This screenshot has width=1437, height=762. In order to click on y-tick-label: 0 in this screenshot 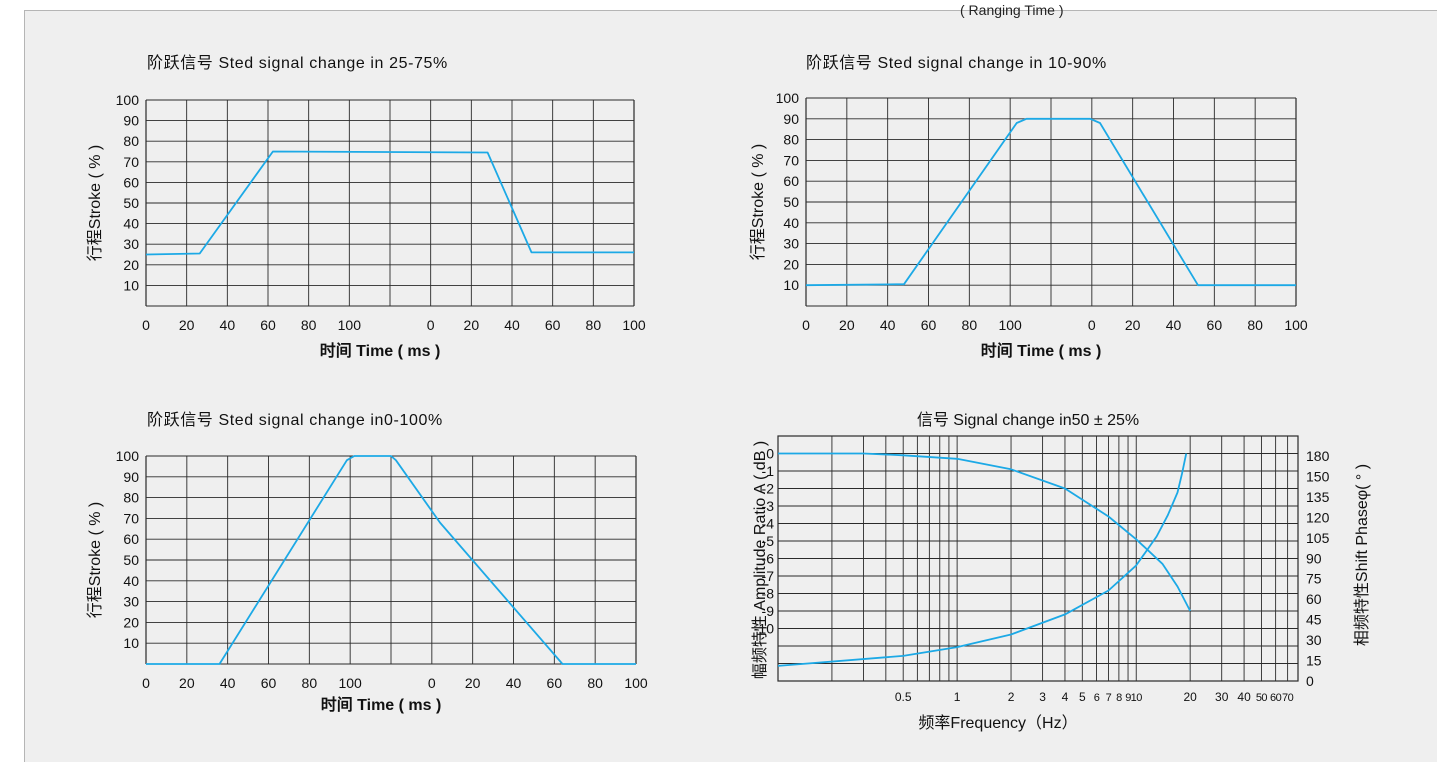, I will do `click(770, 454)`.